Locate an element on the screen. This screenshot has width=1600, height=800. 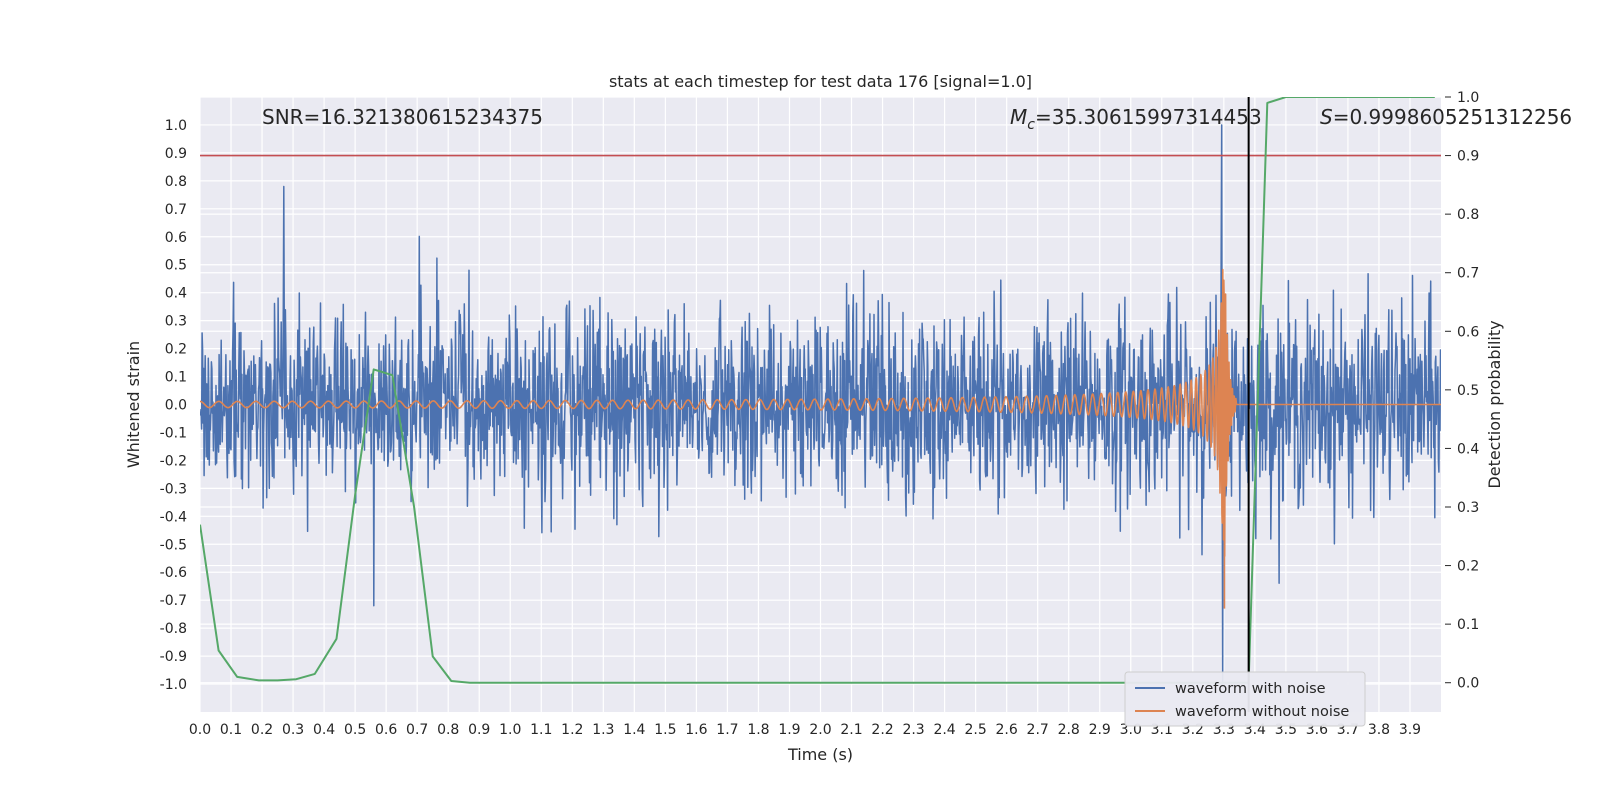
x-tick-label: 1.9 is located at coordinates (789, 730).